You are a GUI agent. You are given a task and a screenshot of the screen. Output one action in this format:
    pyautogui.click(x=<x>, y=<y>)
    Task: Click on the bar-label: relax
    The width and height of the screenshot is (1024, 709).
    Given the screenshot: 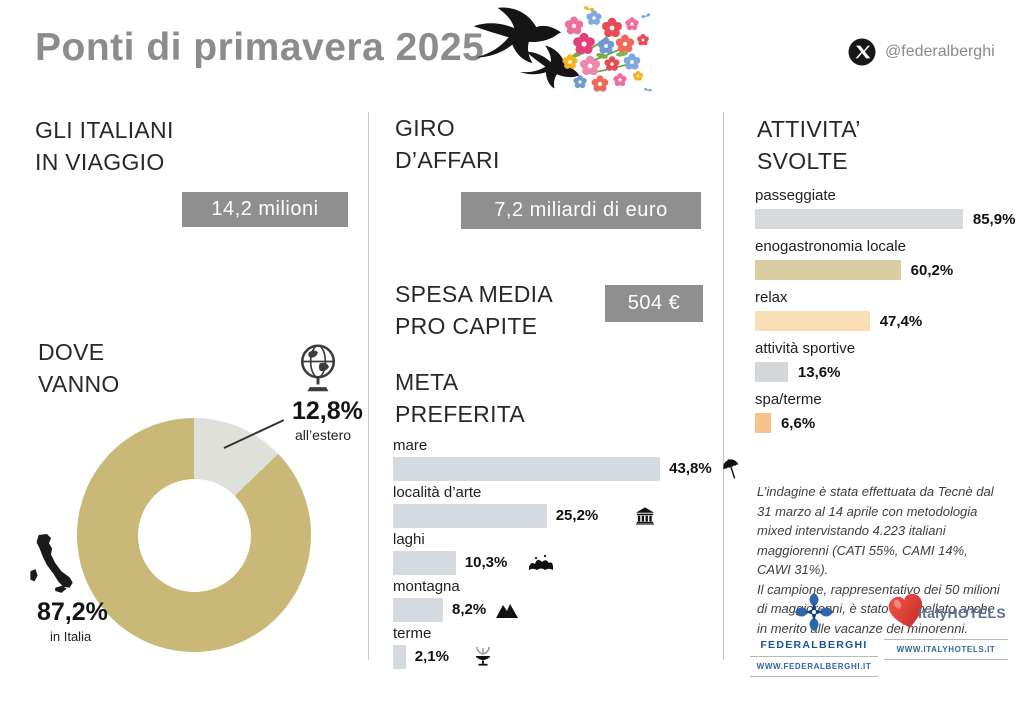 What is the action you would take?
    pyautogui.click(x=771, y=297)
    